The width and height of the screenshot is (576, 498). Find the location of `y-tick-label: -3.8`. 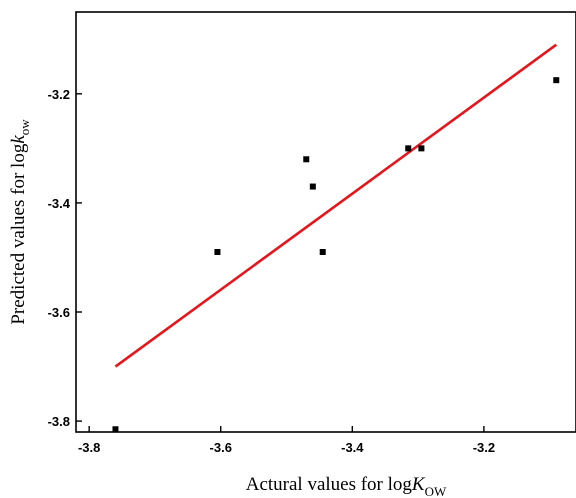

y-tick-label: -3.8 is located at coordinates (59, 421).